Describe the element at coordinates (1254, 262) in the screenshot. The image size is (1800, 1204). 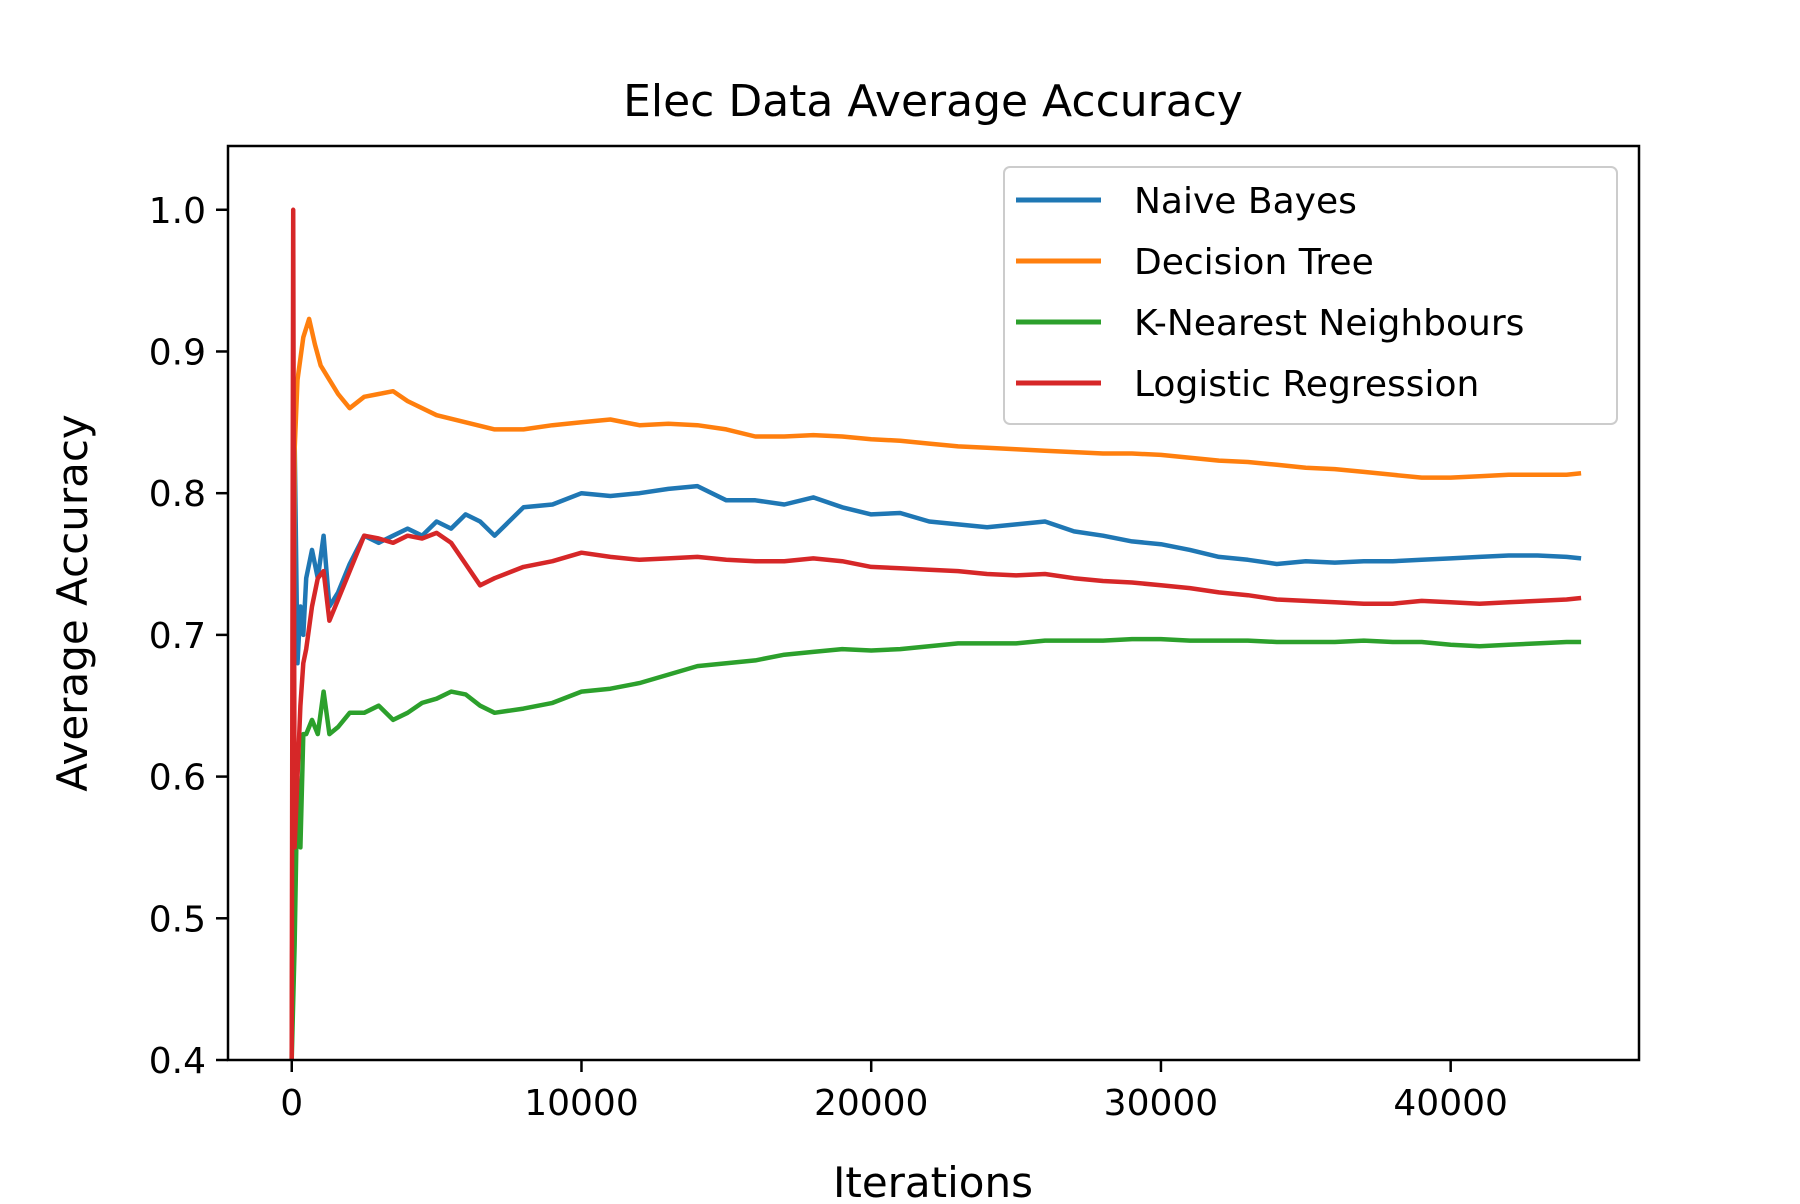
I see `legend-label-decision-tree: Decision Tree` at that location.